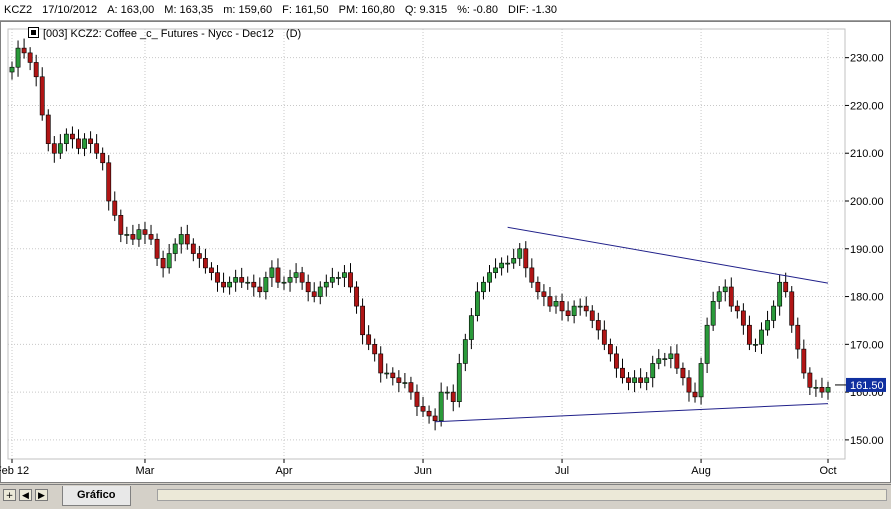  Describe the element at coordinates (867, 441) in the screenshot. I see `y-tick-label: 150.00` at that location.